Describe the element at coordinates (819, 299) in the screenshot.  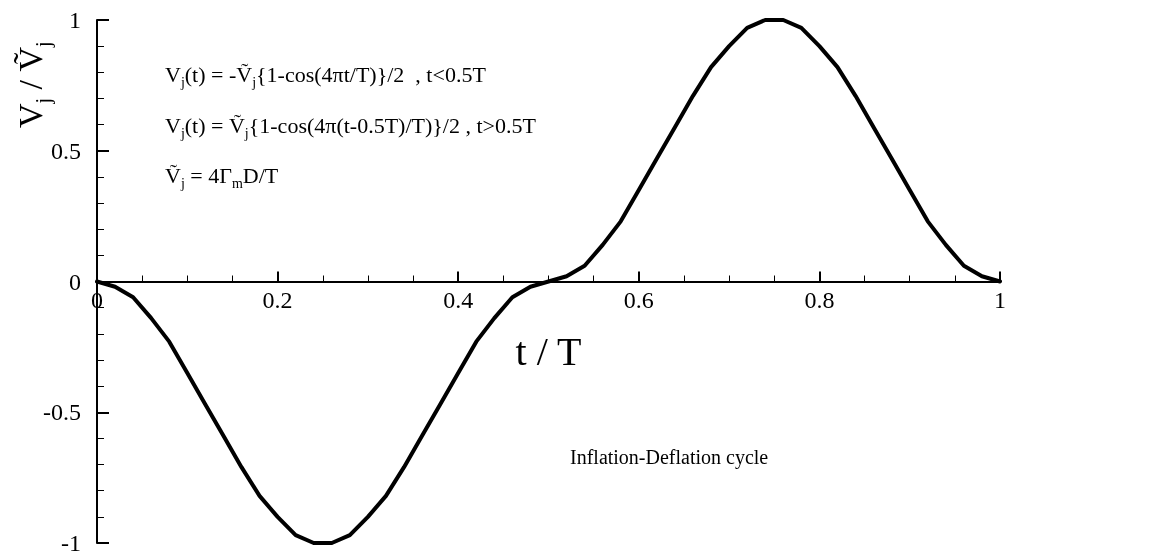
I see `x-tick-label: 0.8` at that location.